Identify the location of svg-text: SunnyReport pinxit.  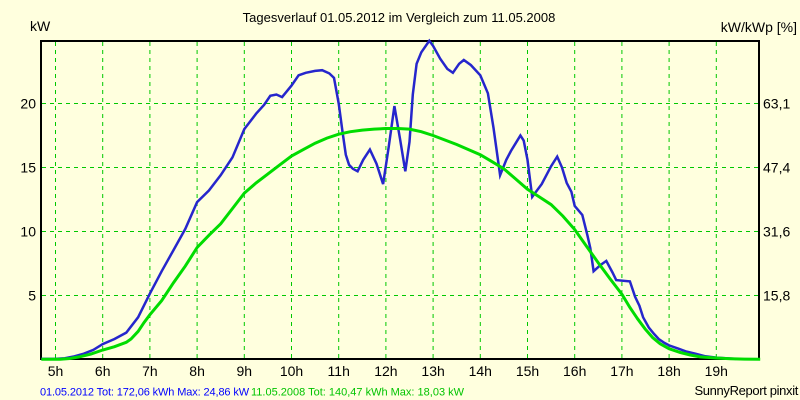
(746, 390).